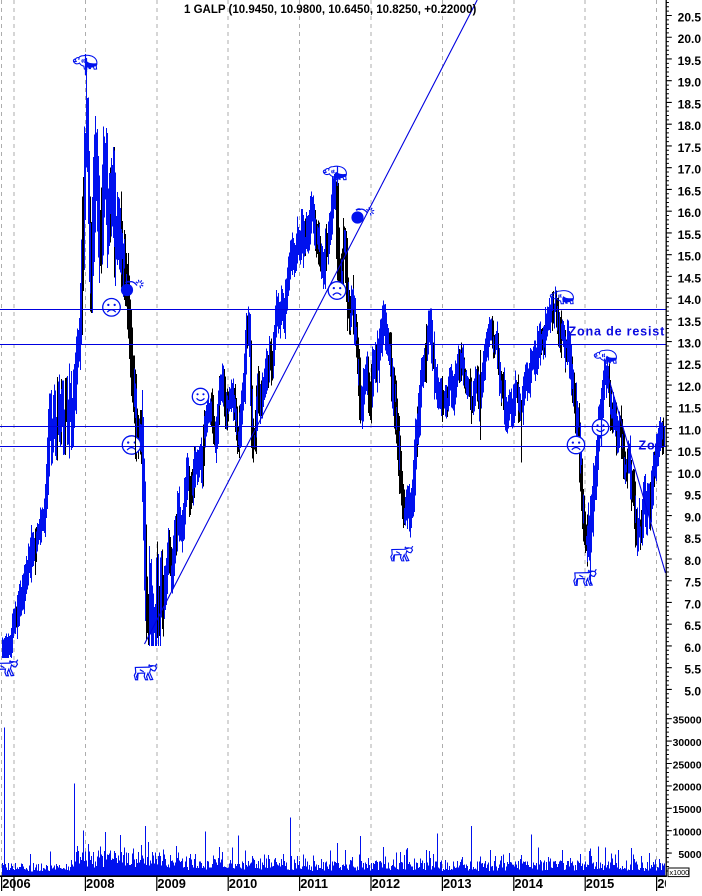  What do you see at coordinates (528, 883) in the screenshot?
I see `svg-text: 2014` at bounding box center [528, 883].